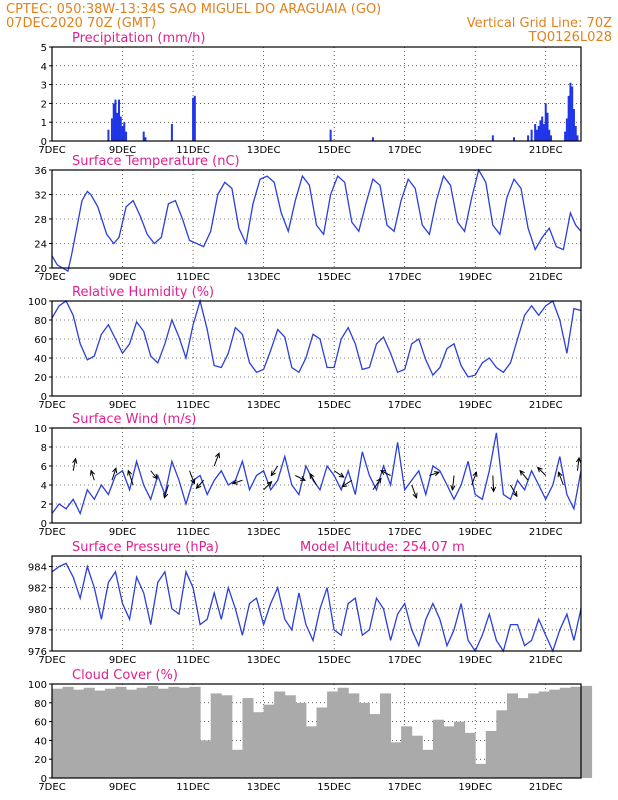 The width and height of the screenshot is (618, 800). I want to click on header-init-date: 07DEC2020 70Z (GMT), so click(81, 23).